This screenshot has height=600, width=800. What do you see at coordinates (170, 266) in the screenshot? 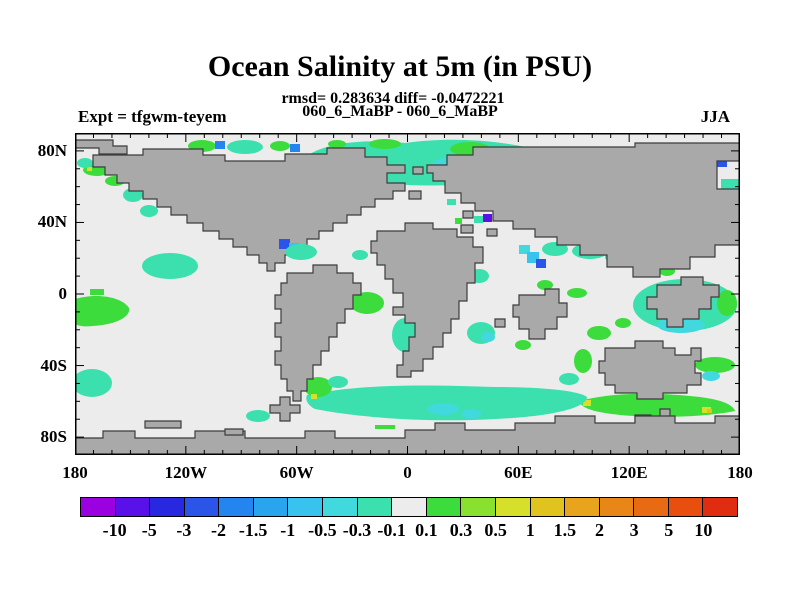
I see `pacific-teal-blob` at bounding box center [170, 266].